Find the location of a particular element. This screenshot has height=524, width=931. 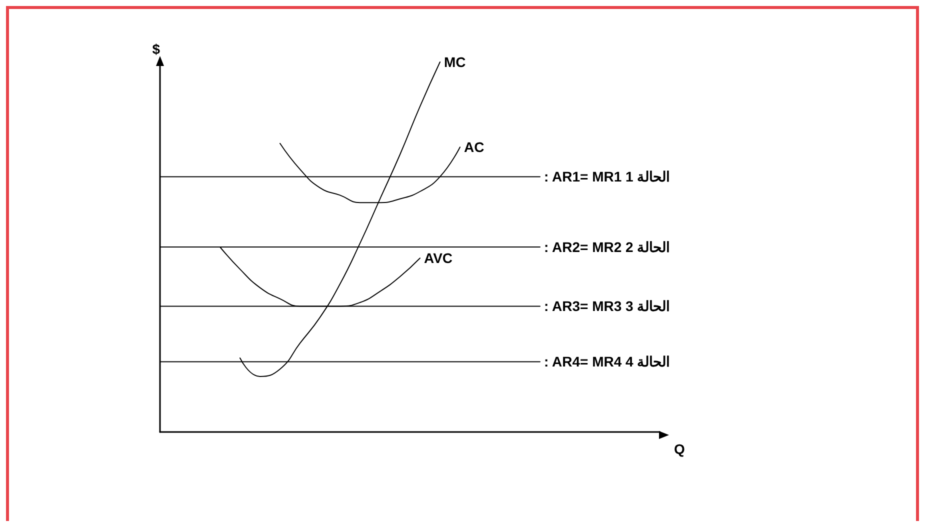

series-label: MC is located at coordinates (455, 62).